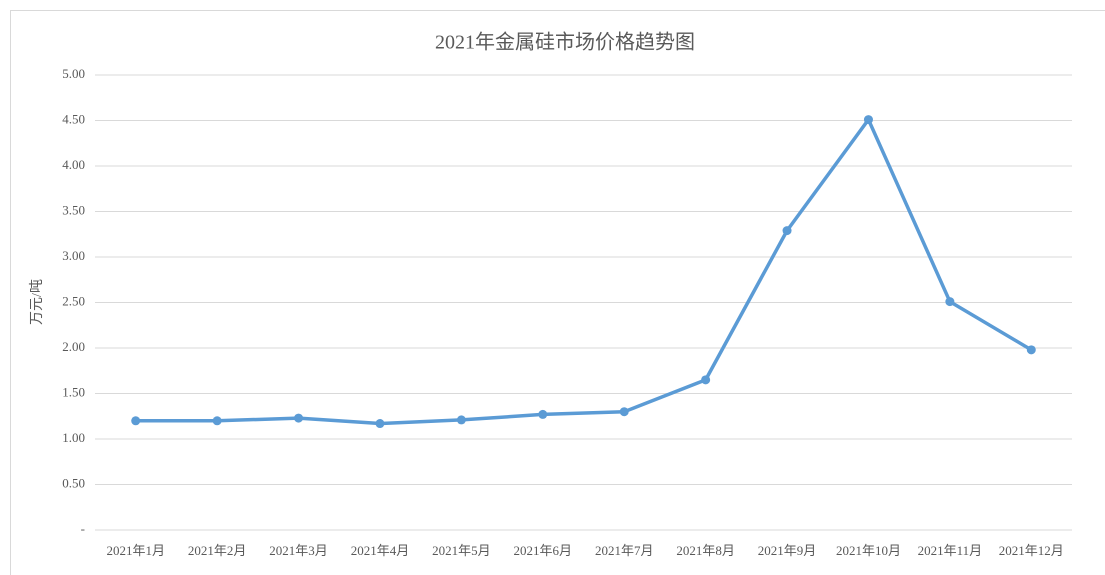 The height and width of the screenshot is (575, 1105). What do you see at coordinates (787, 550) in the screenshot?
I see `x-tick-label: 2021年9月` at bounding box center [787, 550].